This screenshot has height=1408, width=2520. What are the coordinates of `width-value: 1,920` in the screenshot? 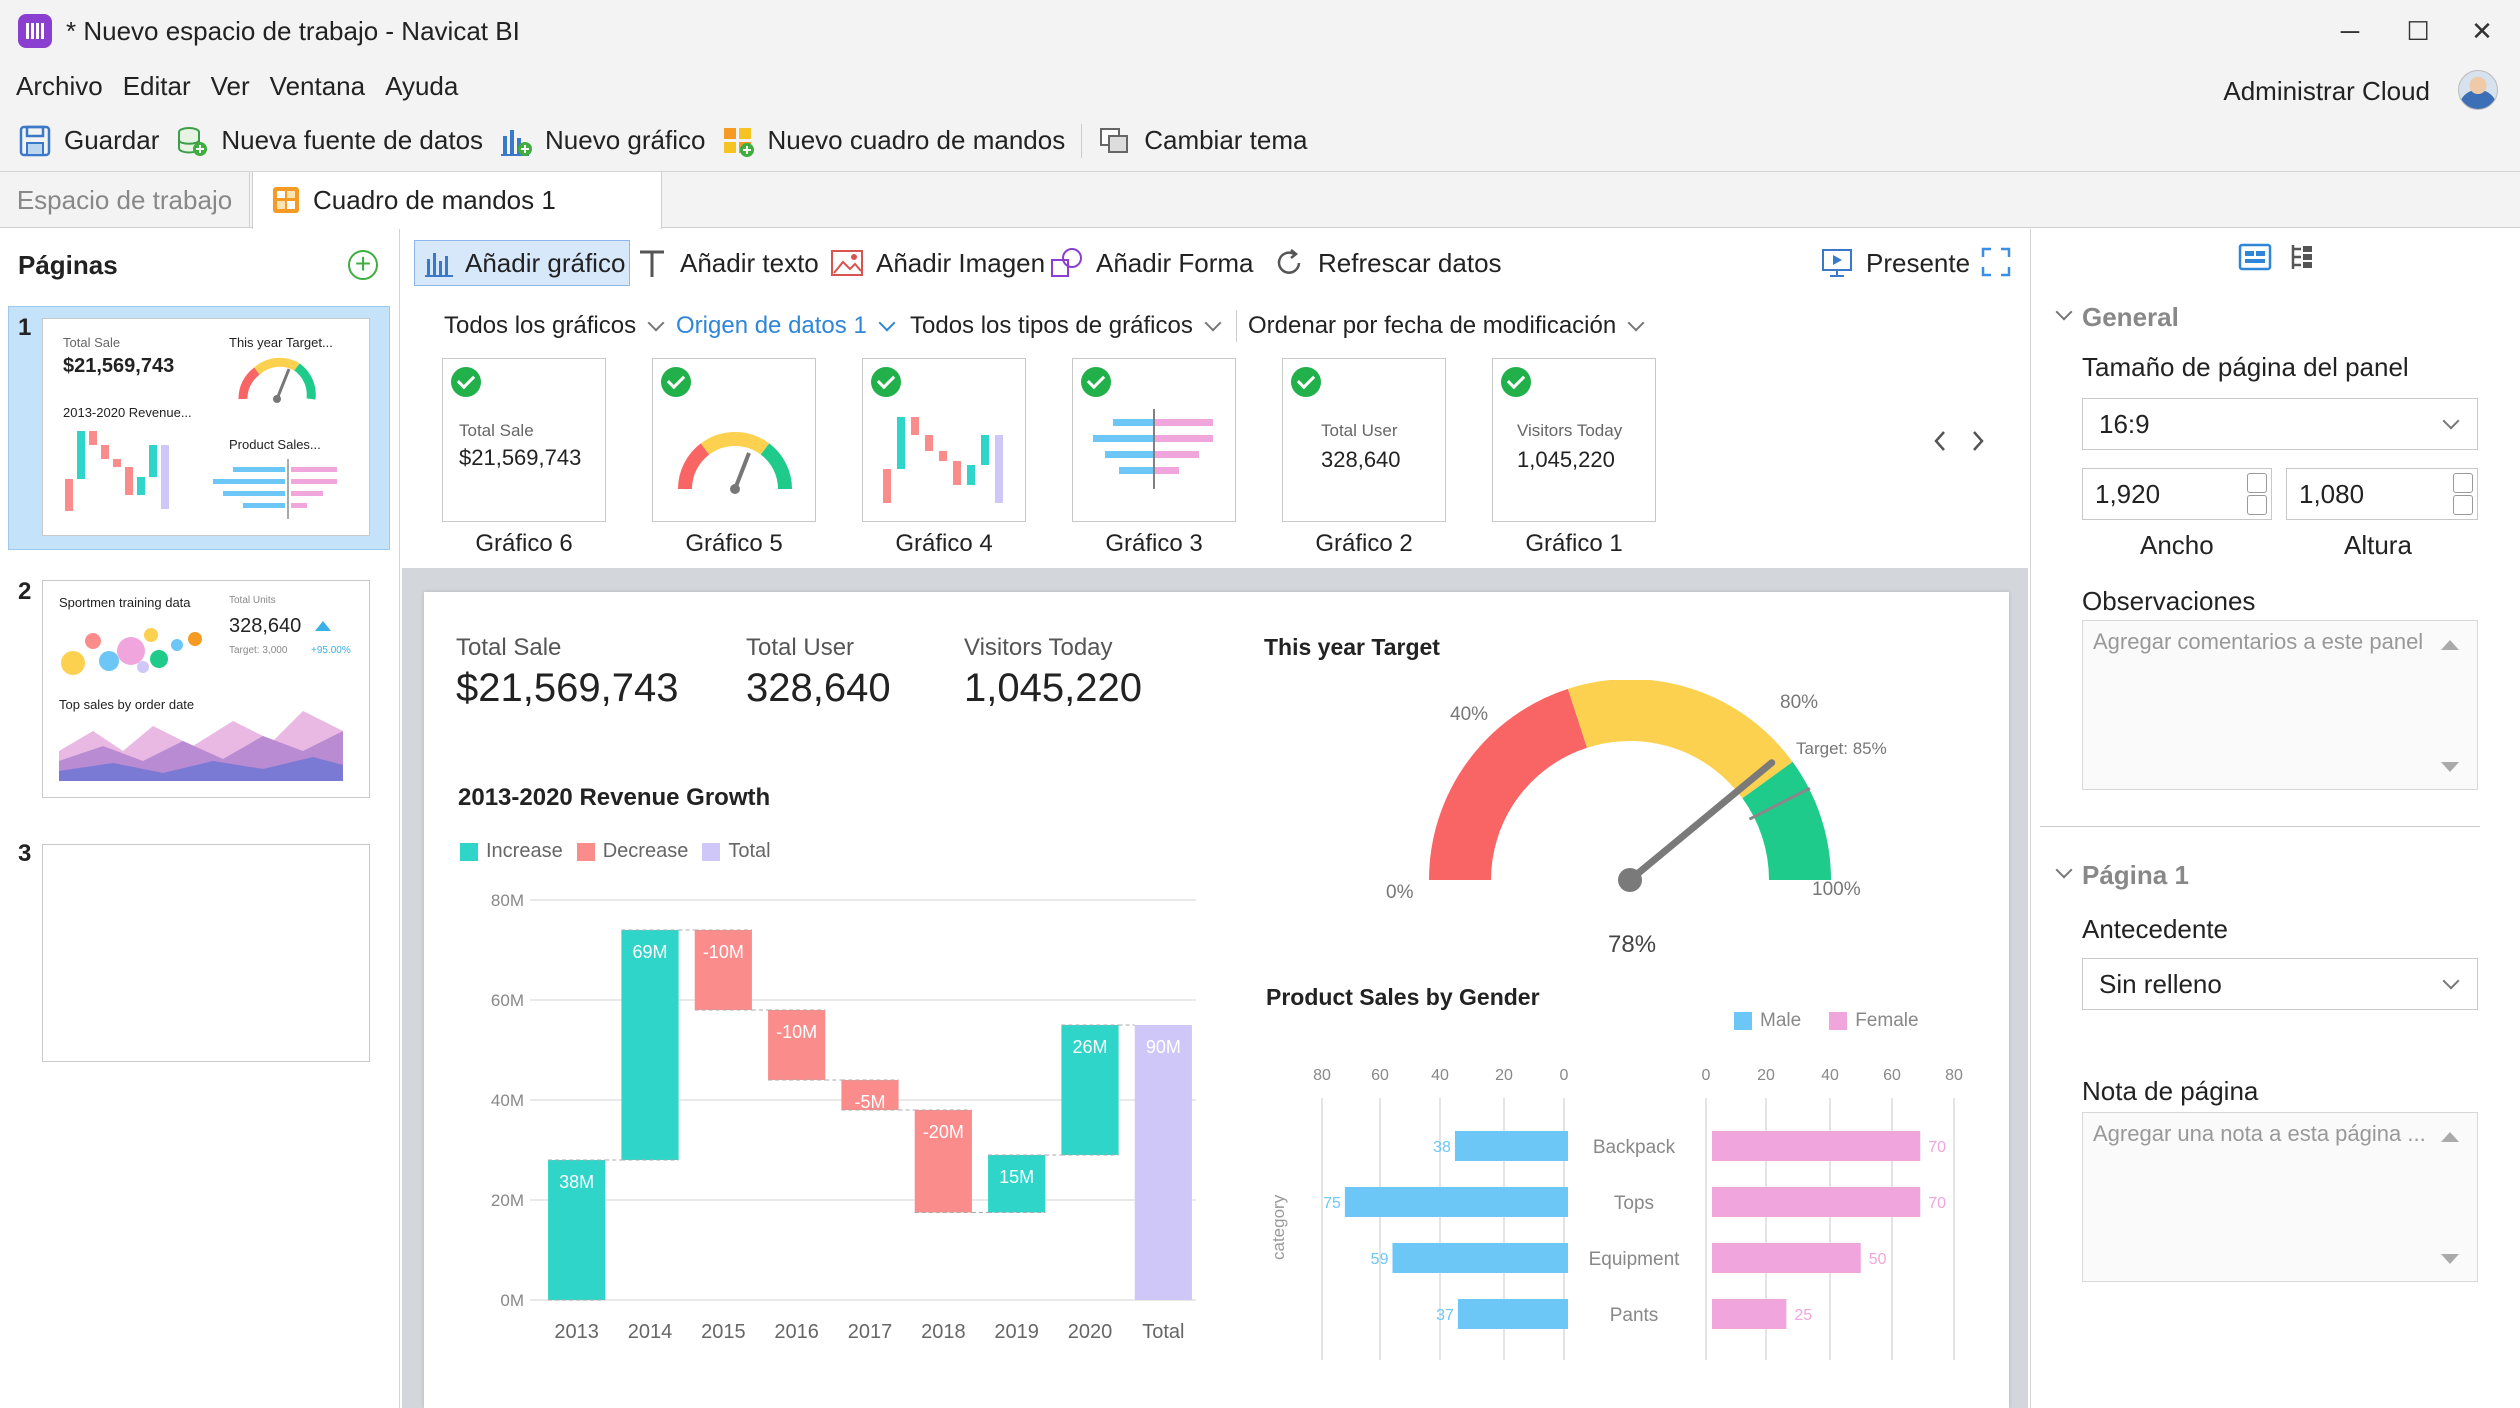 It's located at (2128, 494).